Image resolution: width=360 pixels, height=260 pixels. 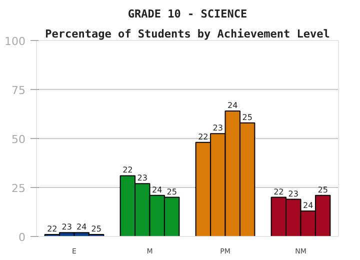 What do you see at coordinates (188, 14) in the screenshot?
I see `chart-title: GRADE 10 - SCIENCE` at bounding box center [188, 14].